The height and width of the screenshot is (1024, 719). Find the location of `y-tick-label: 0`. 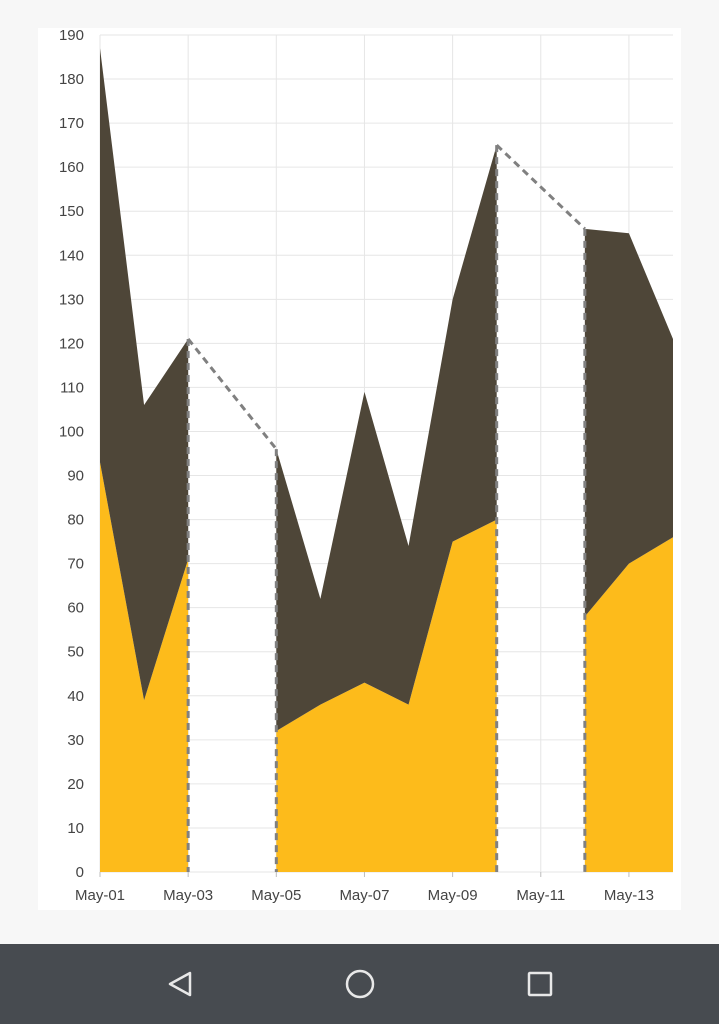

y-tick-label: 0 is located at coordinates (80, 872).